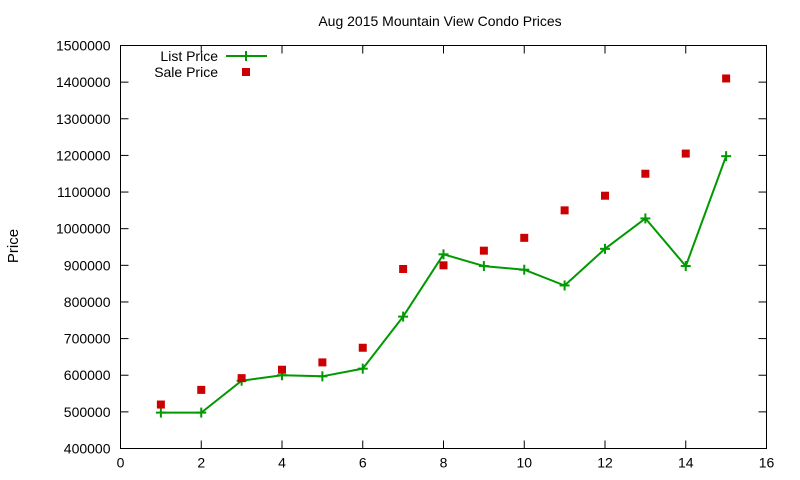  What do you see at coordinates (439, 21) in the screenshot?
I see `chart-title: Aug 2015 Mountain View Condo Prices` at bounding box center [439, 21].